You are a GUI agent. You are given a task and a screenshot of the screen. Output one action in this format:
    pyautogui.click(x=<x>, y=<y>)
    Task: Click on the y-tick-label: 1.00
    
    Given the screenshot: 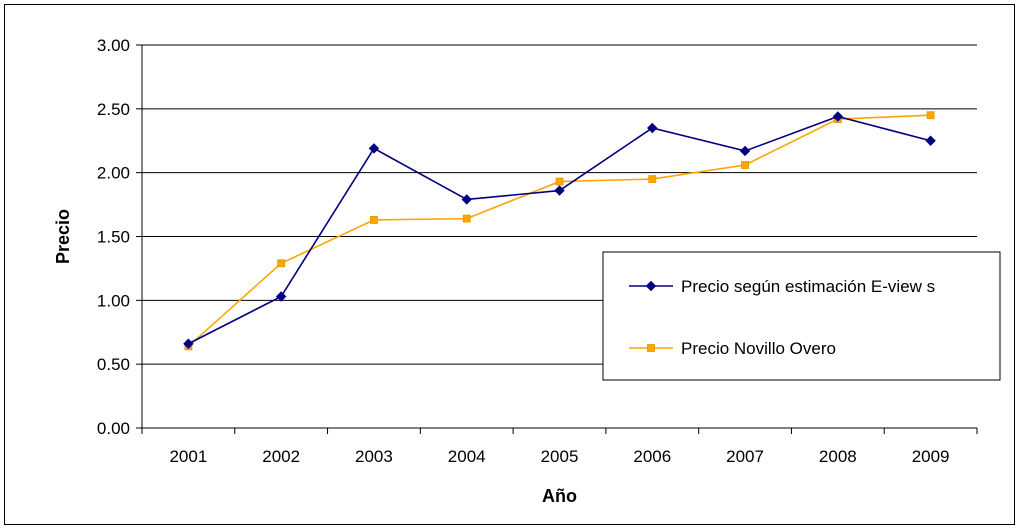 What is the action you would take?
    pyautogui.click(x=113, y=300)
    